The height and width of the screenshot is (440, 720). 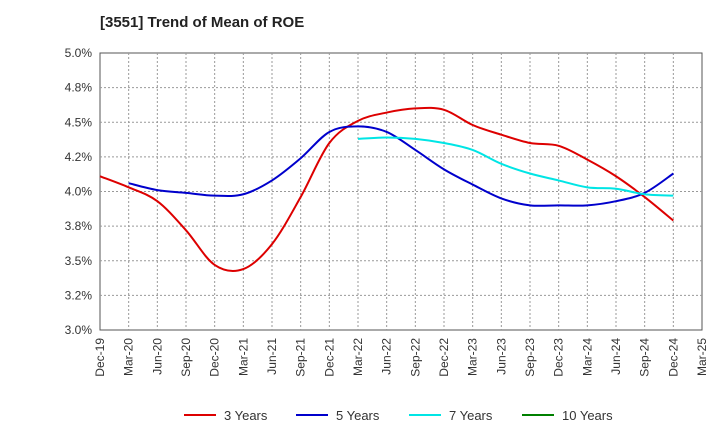 I want to click on x-tick-label: Mar-23, so click(x=473, y=357).